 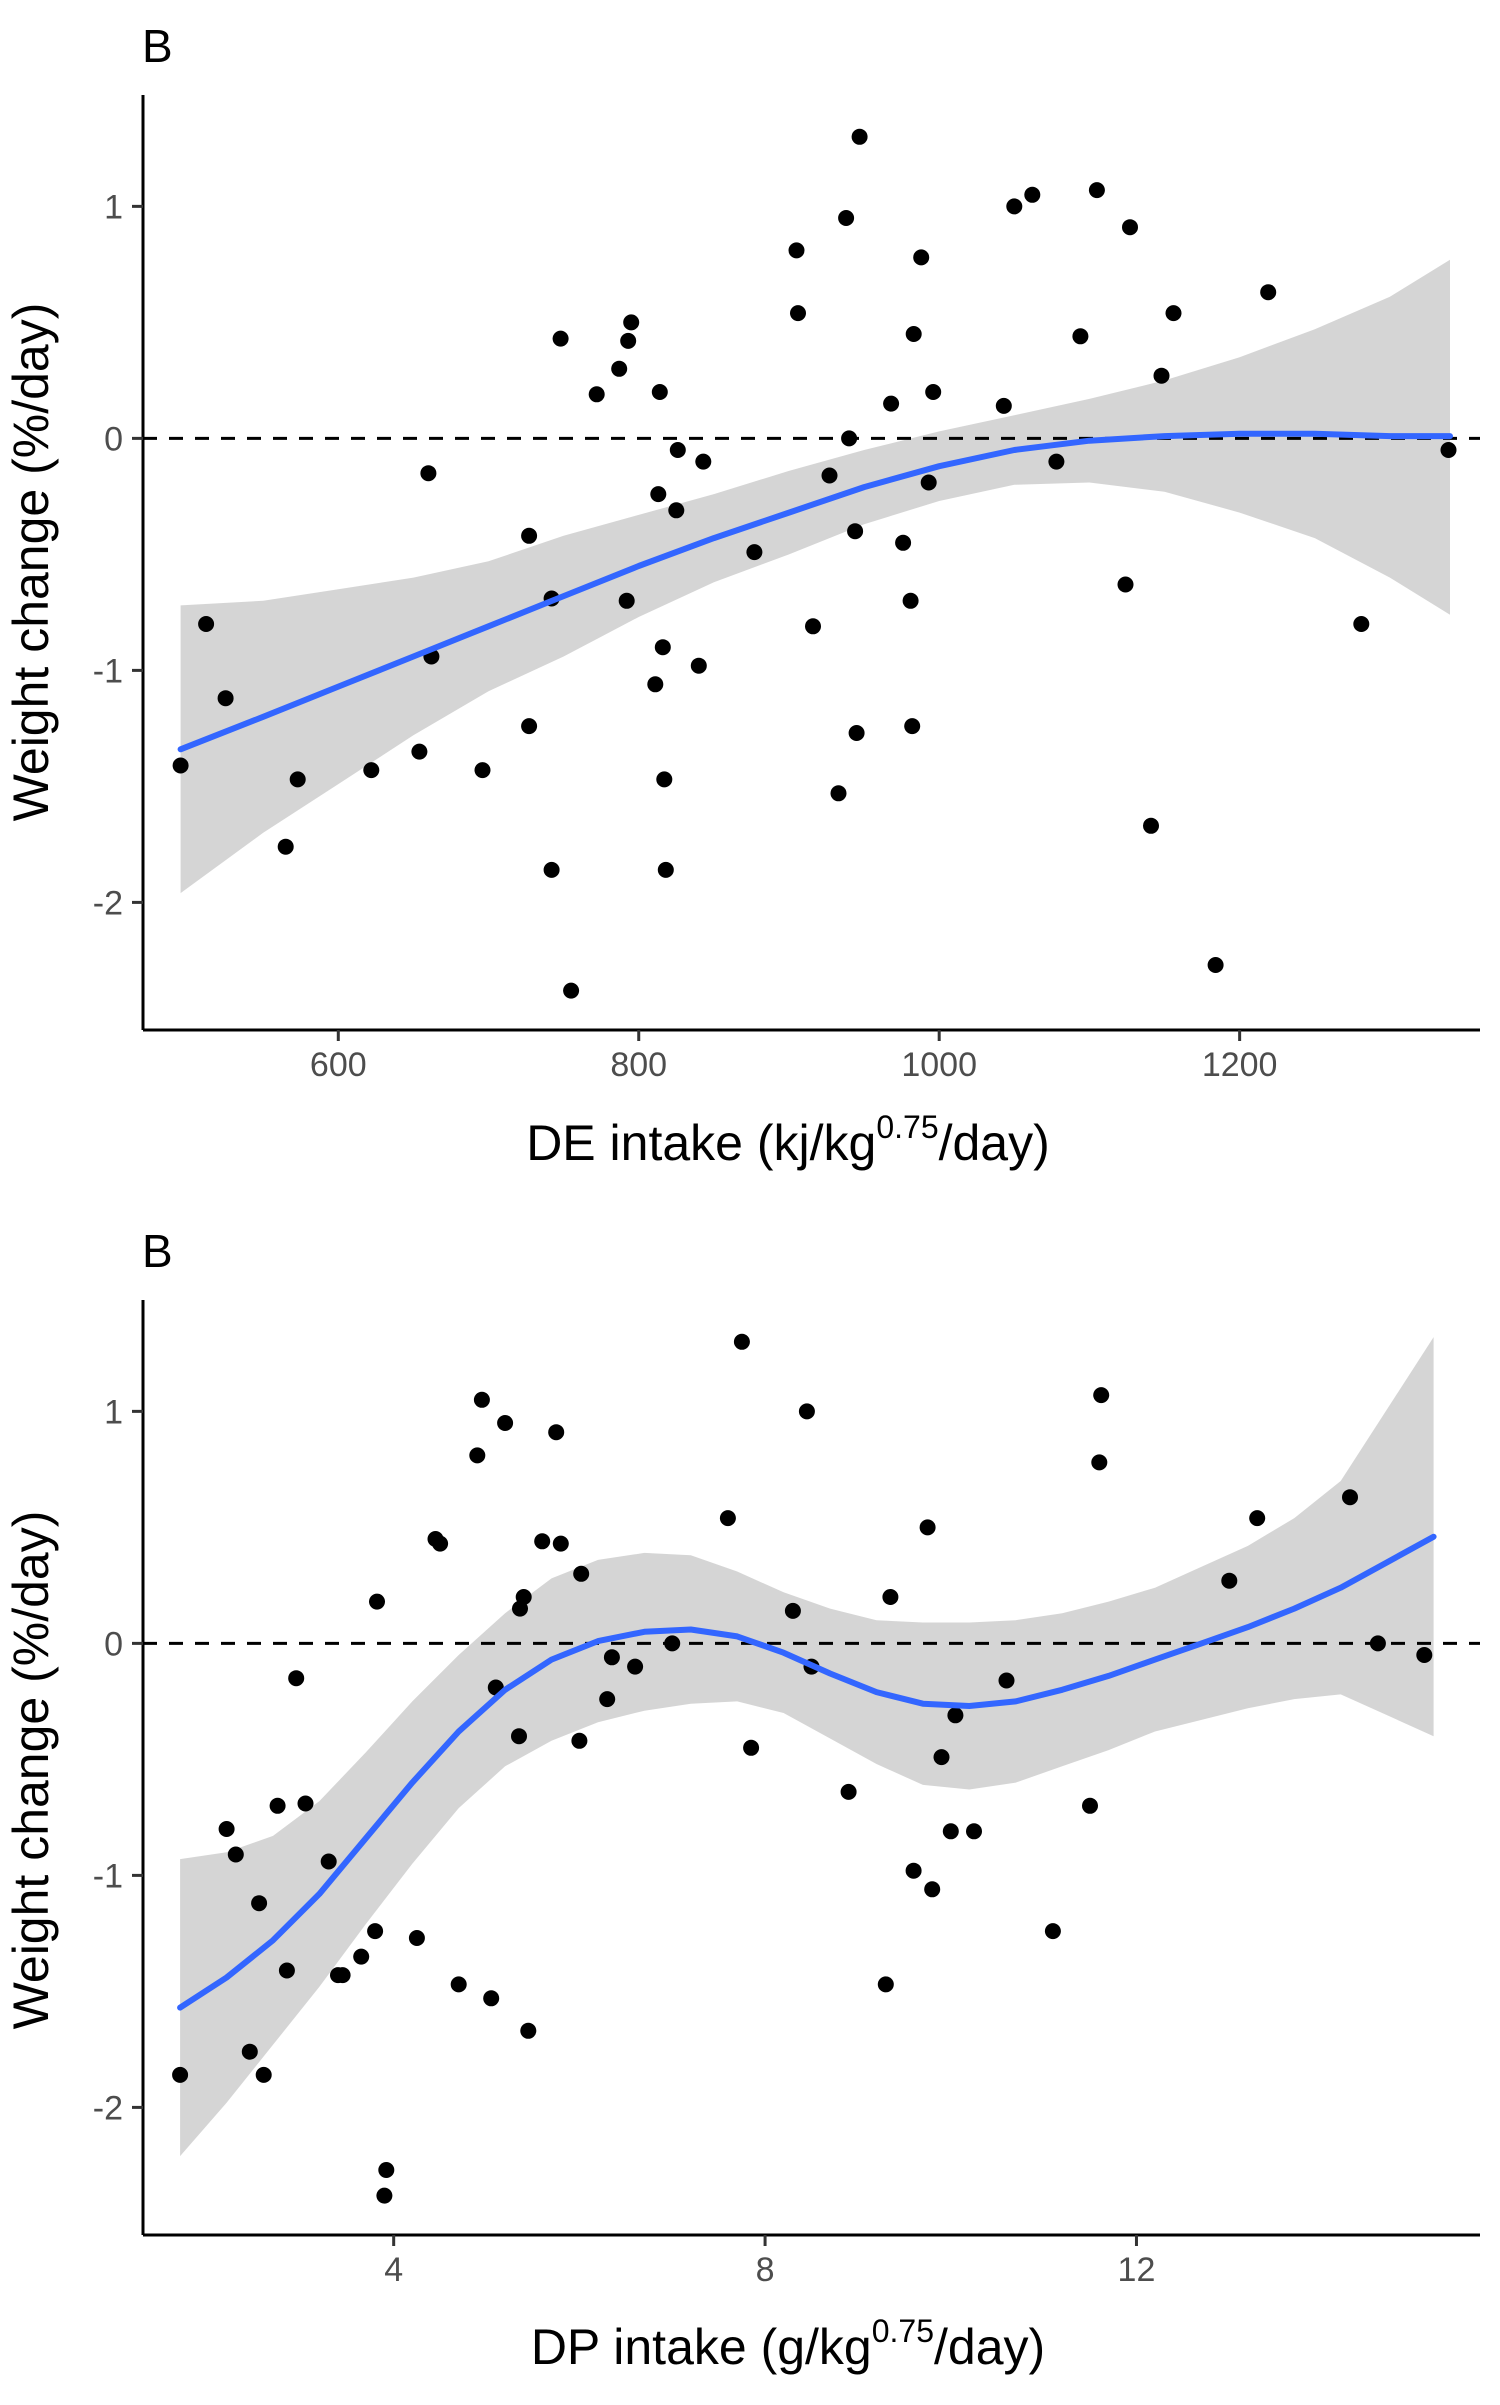 I want to click on x-tick-label: 800, so click(x=638, y=1065).